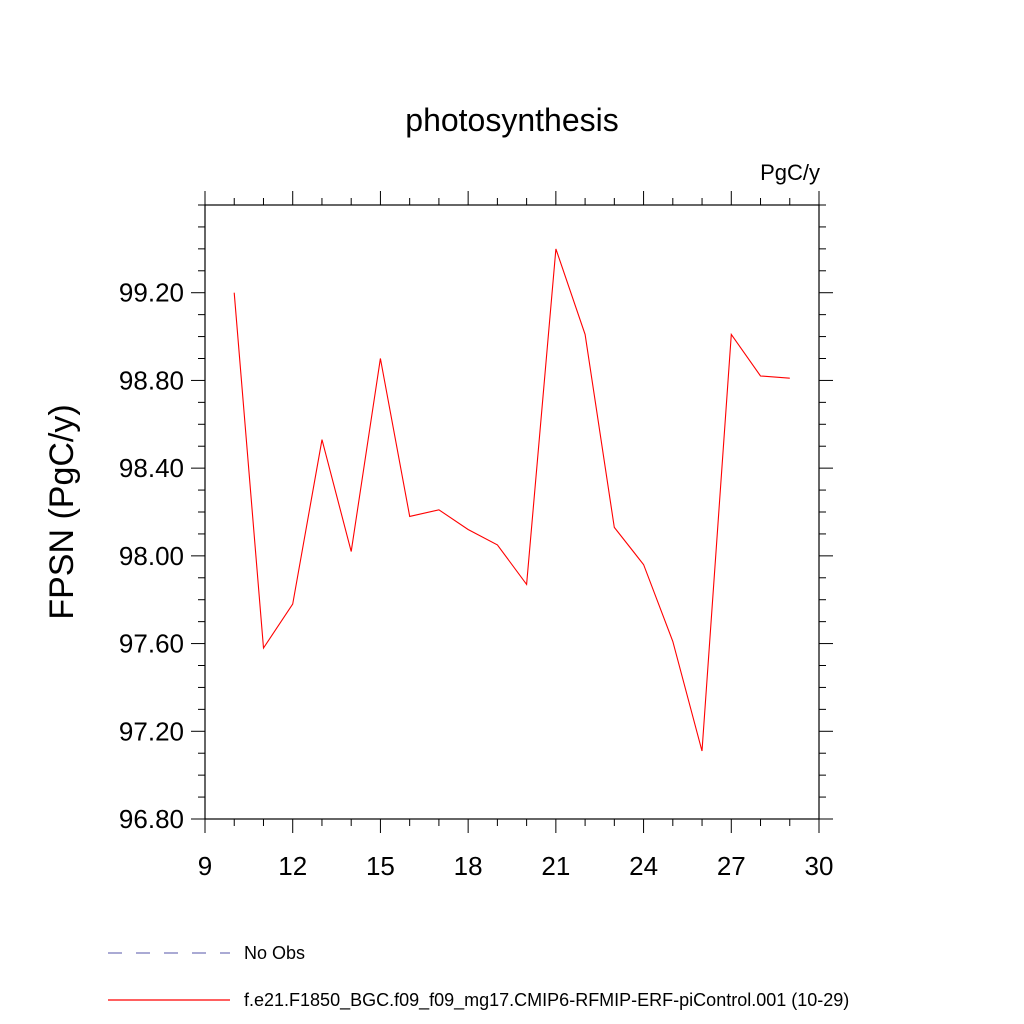 The height and width of the screenshot is (1024, 1024). I want to click on x-tick-label: 12, so click(292, 866).